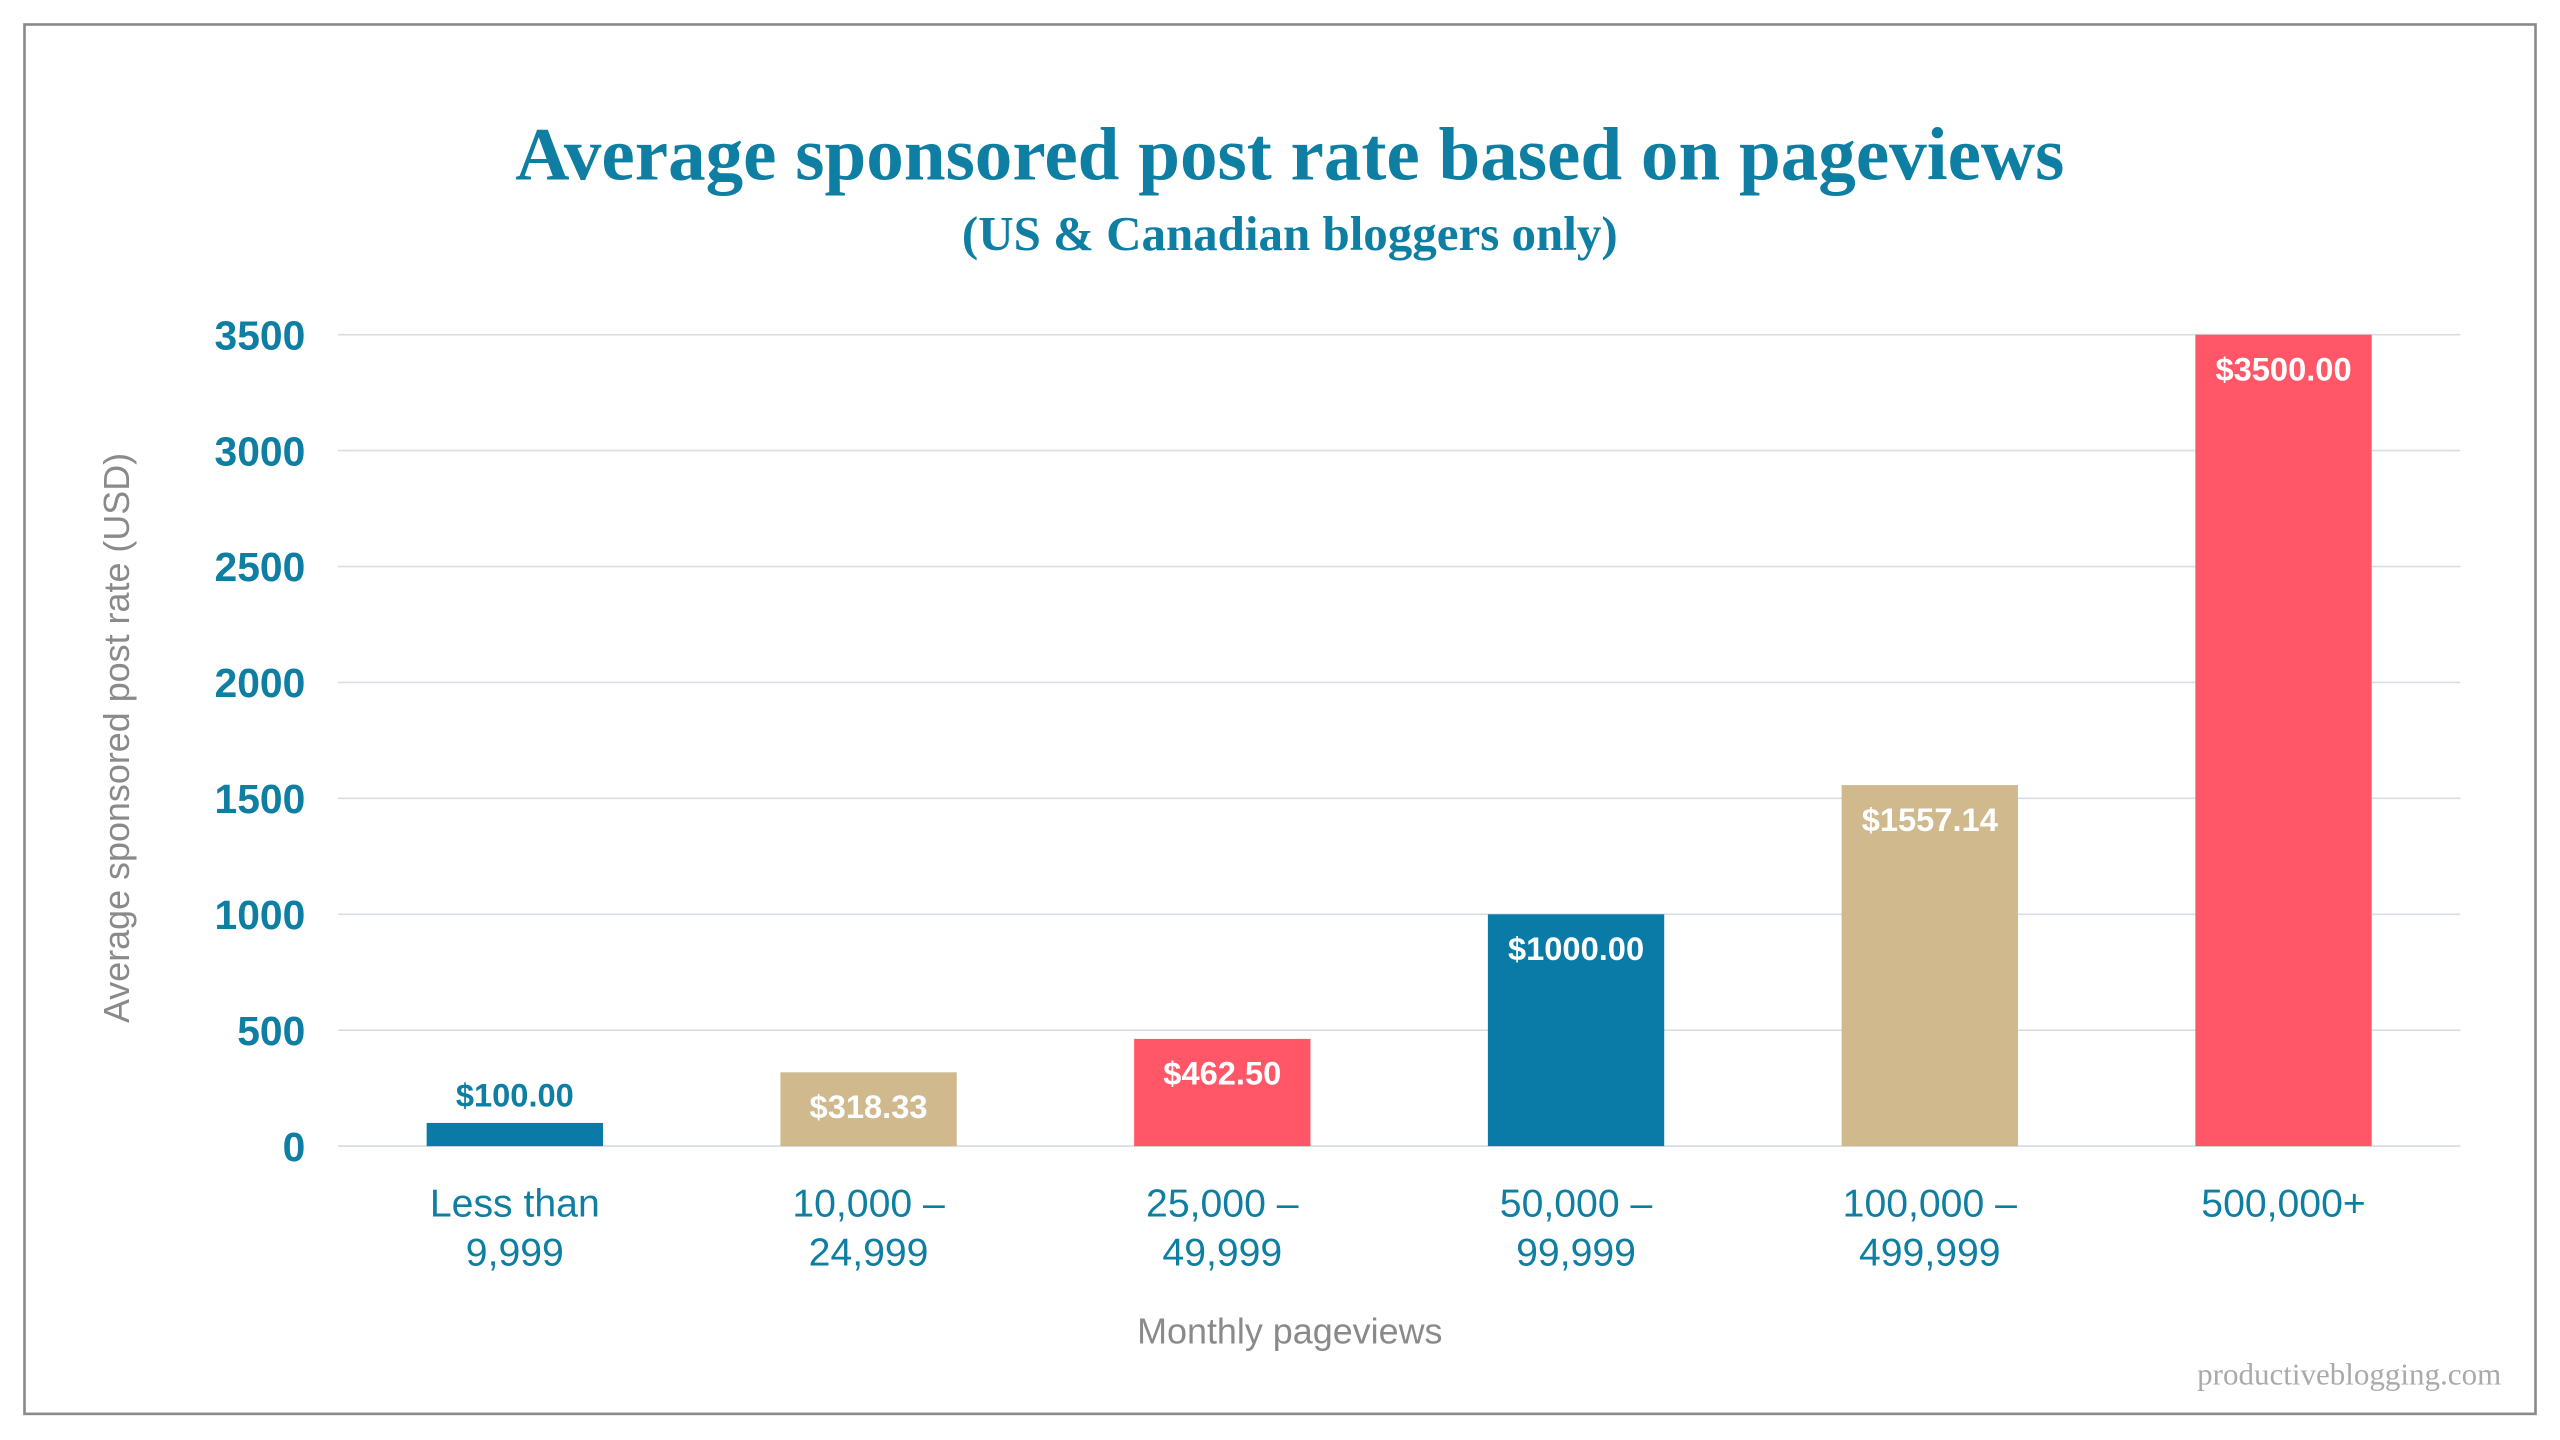  I want to click on watermark: productiveblogging.com, so click(2349, 1373).